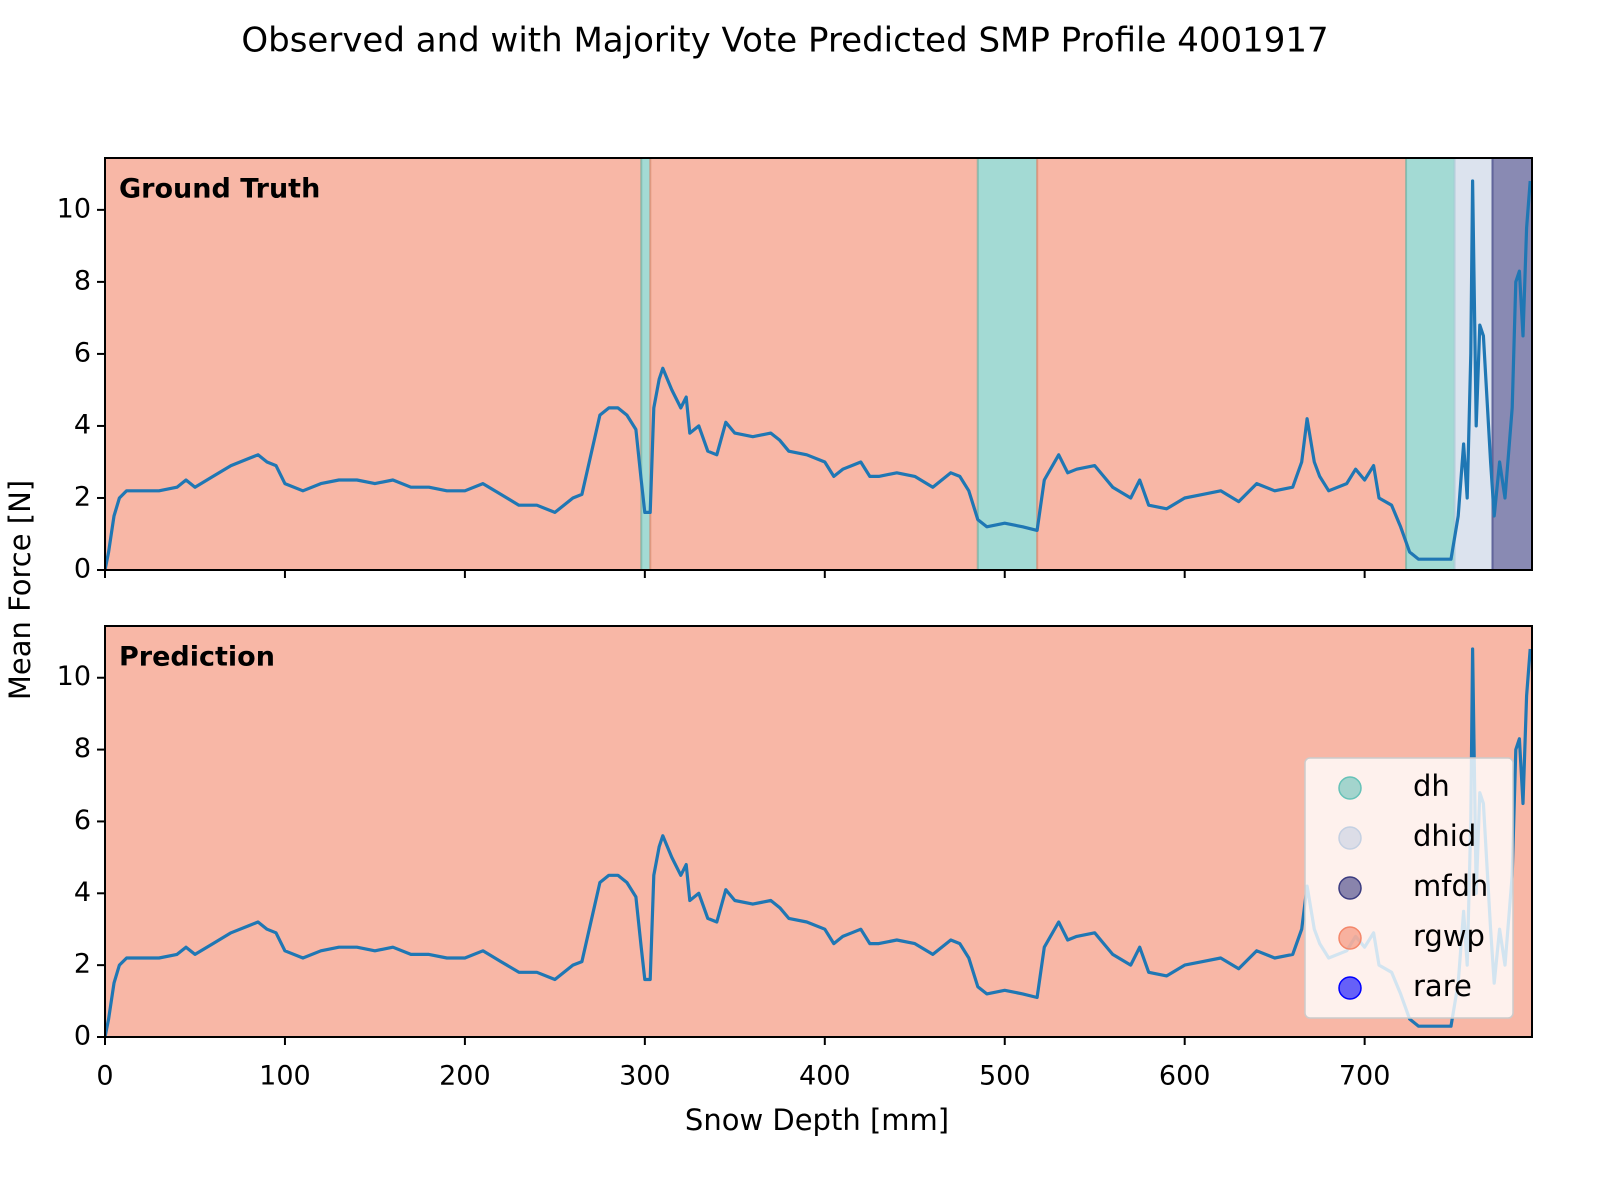 The width and height of the screenshot is (1600, 1200). Describe the element at coordinates (465, 1076) in the screenshot. I see `x-tick-label: 200` at that location.